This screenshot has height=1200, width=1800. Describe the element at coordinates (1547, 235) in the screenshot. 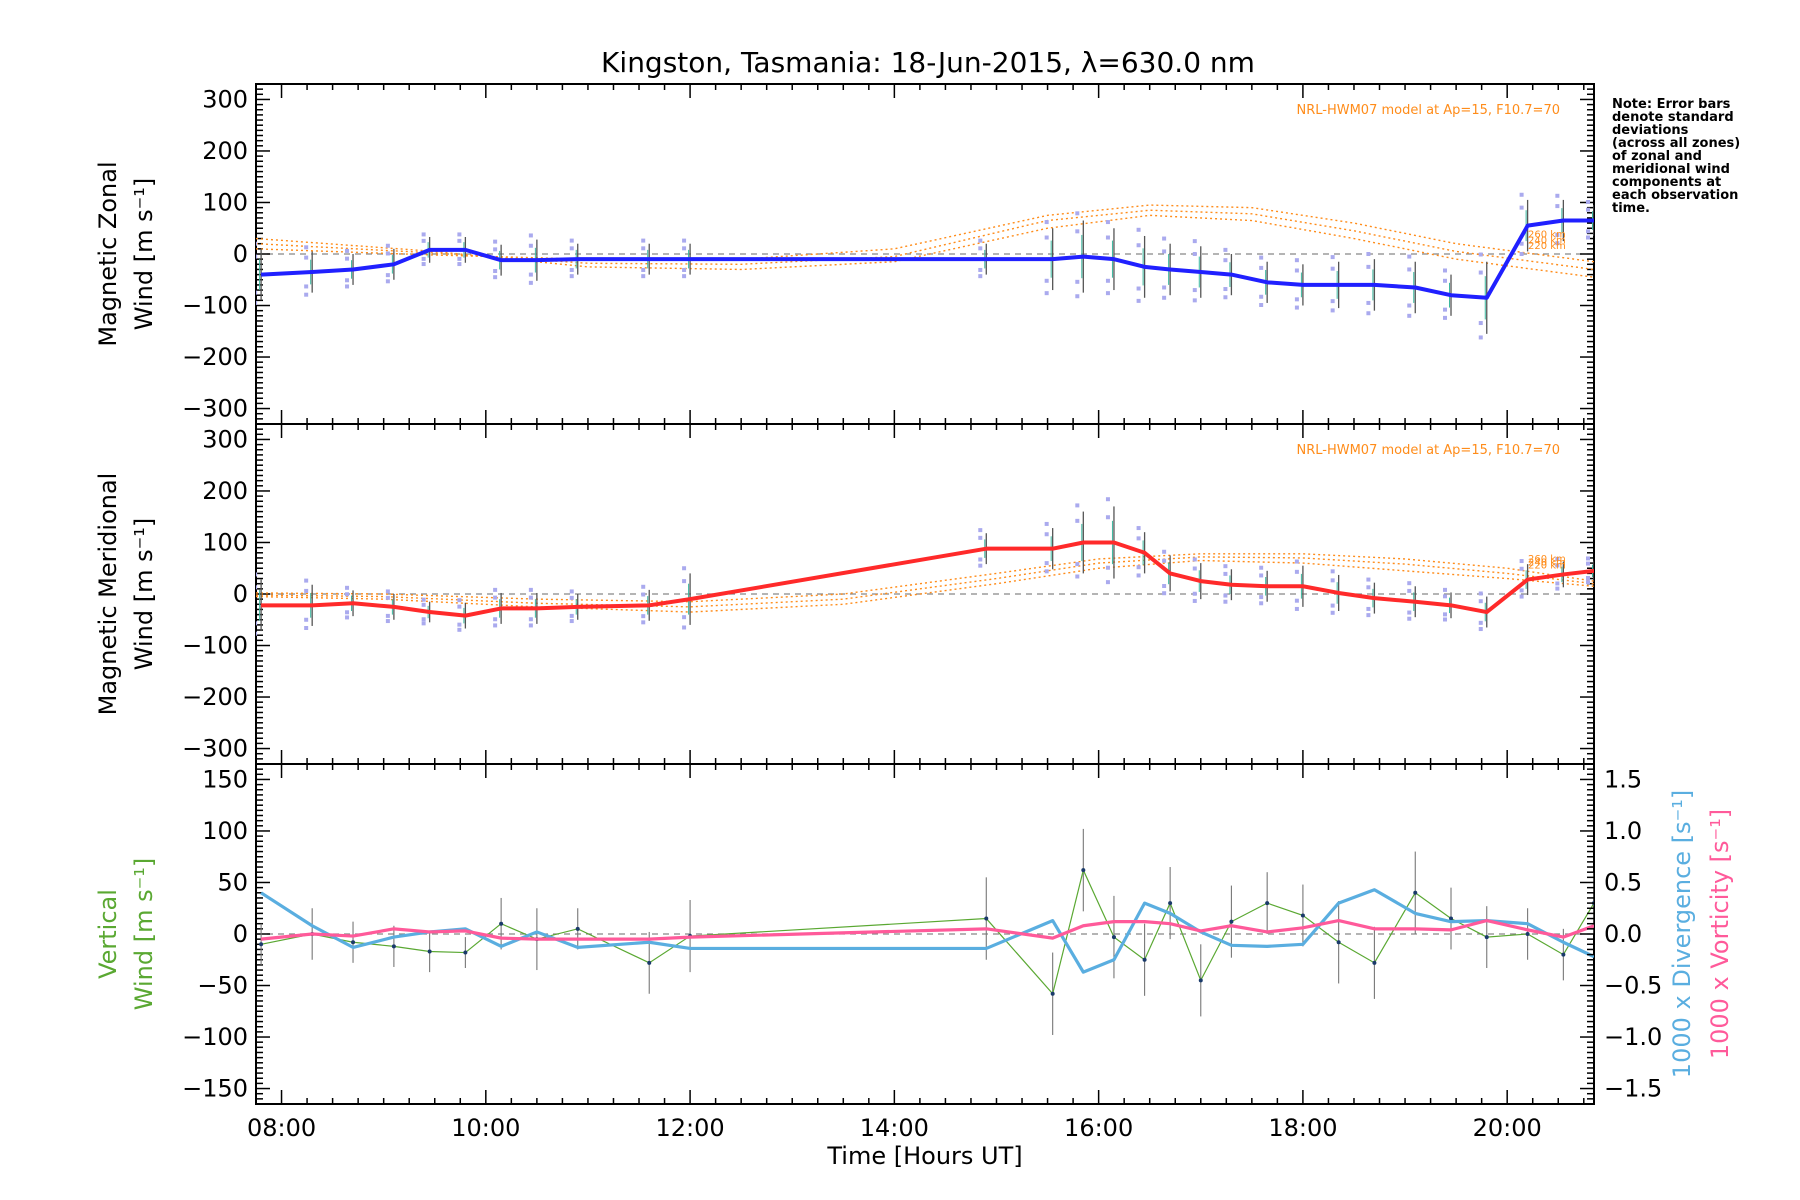

I see `model-altitude-label: 260 km` at that location.